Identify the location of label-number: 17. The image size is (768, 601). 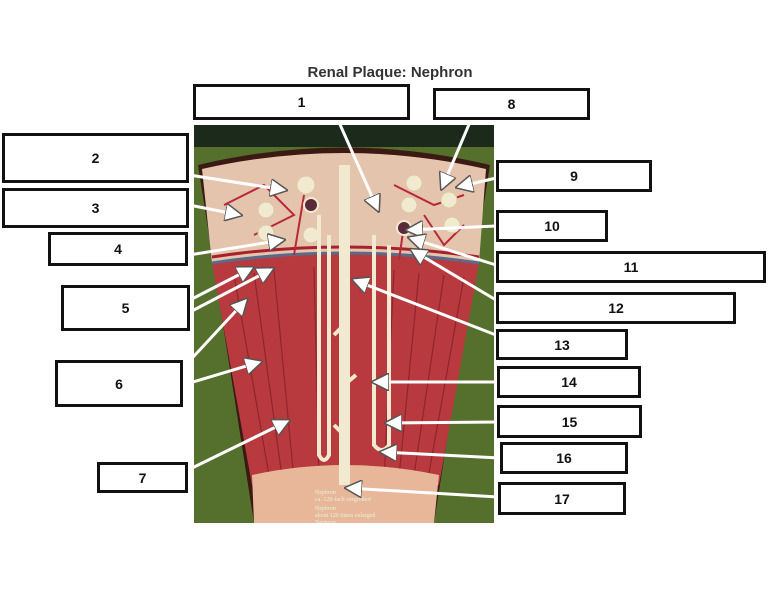
(562, 498).